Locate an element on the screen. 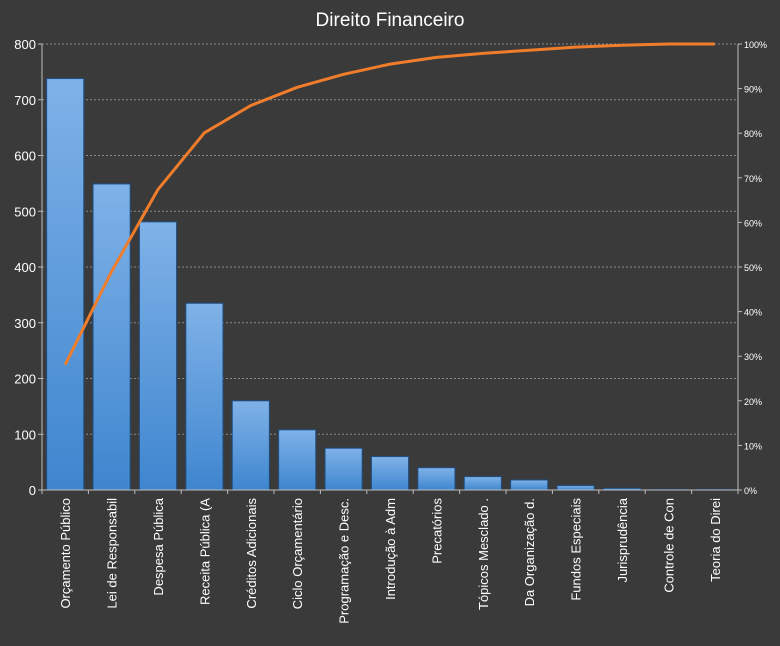 The height and width of the screenshot is (646, 780). x-tick-label: Da Organização d. is located at coordinates (529, 552).